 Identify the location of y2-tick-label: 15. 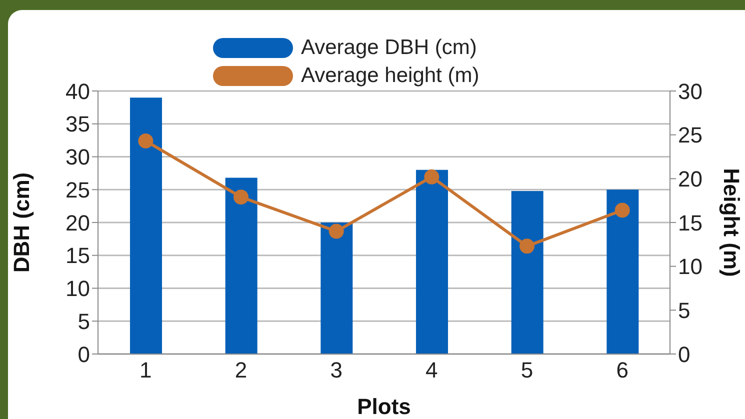
(690, 223).